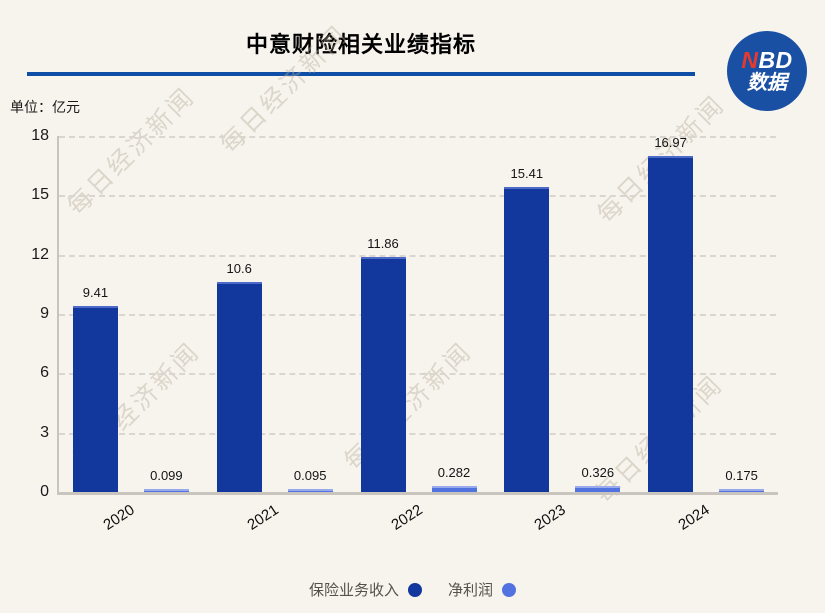 Image resolution: width=825 pixels, height=613 pixels. Describe the element at coordinates (263, 517) in the screenshot. I see `x-axis-label: 2021` at that location.